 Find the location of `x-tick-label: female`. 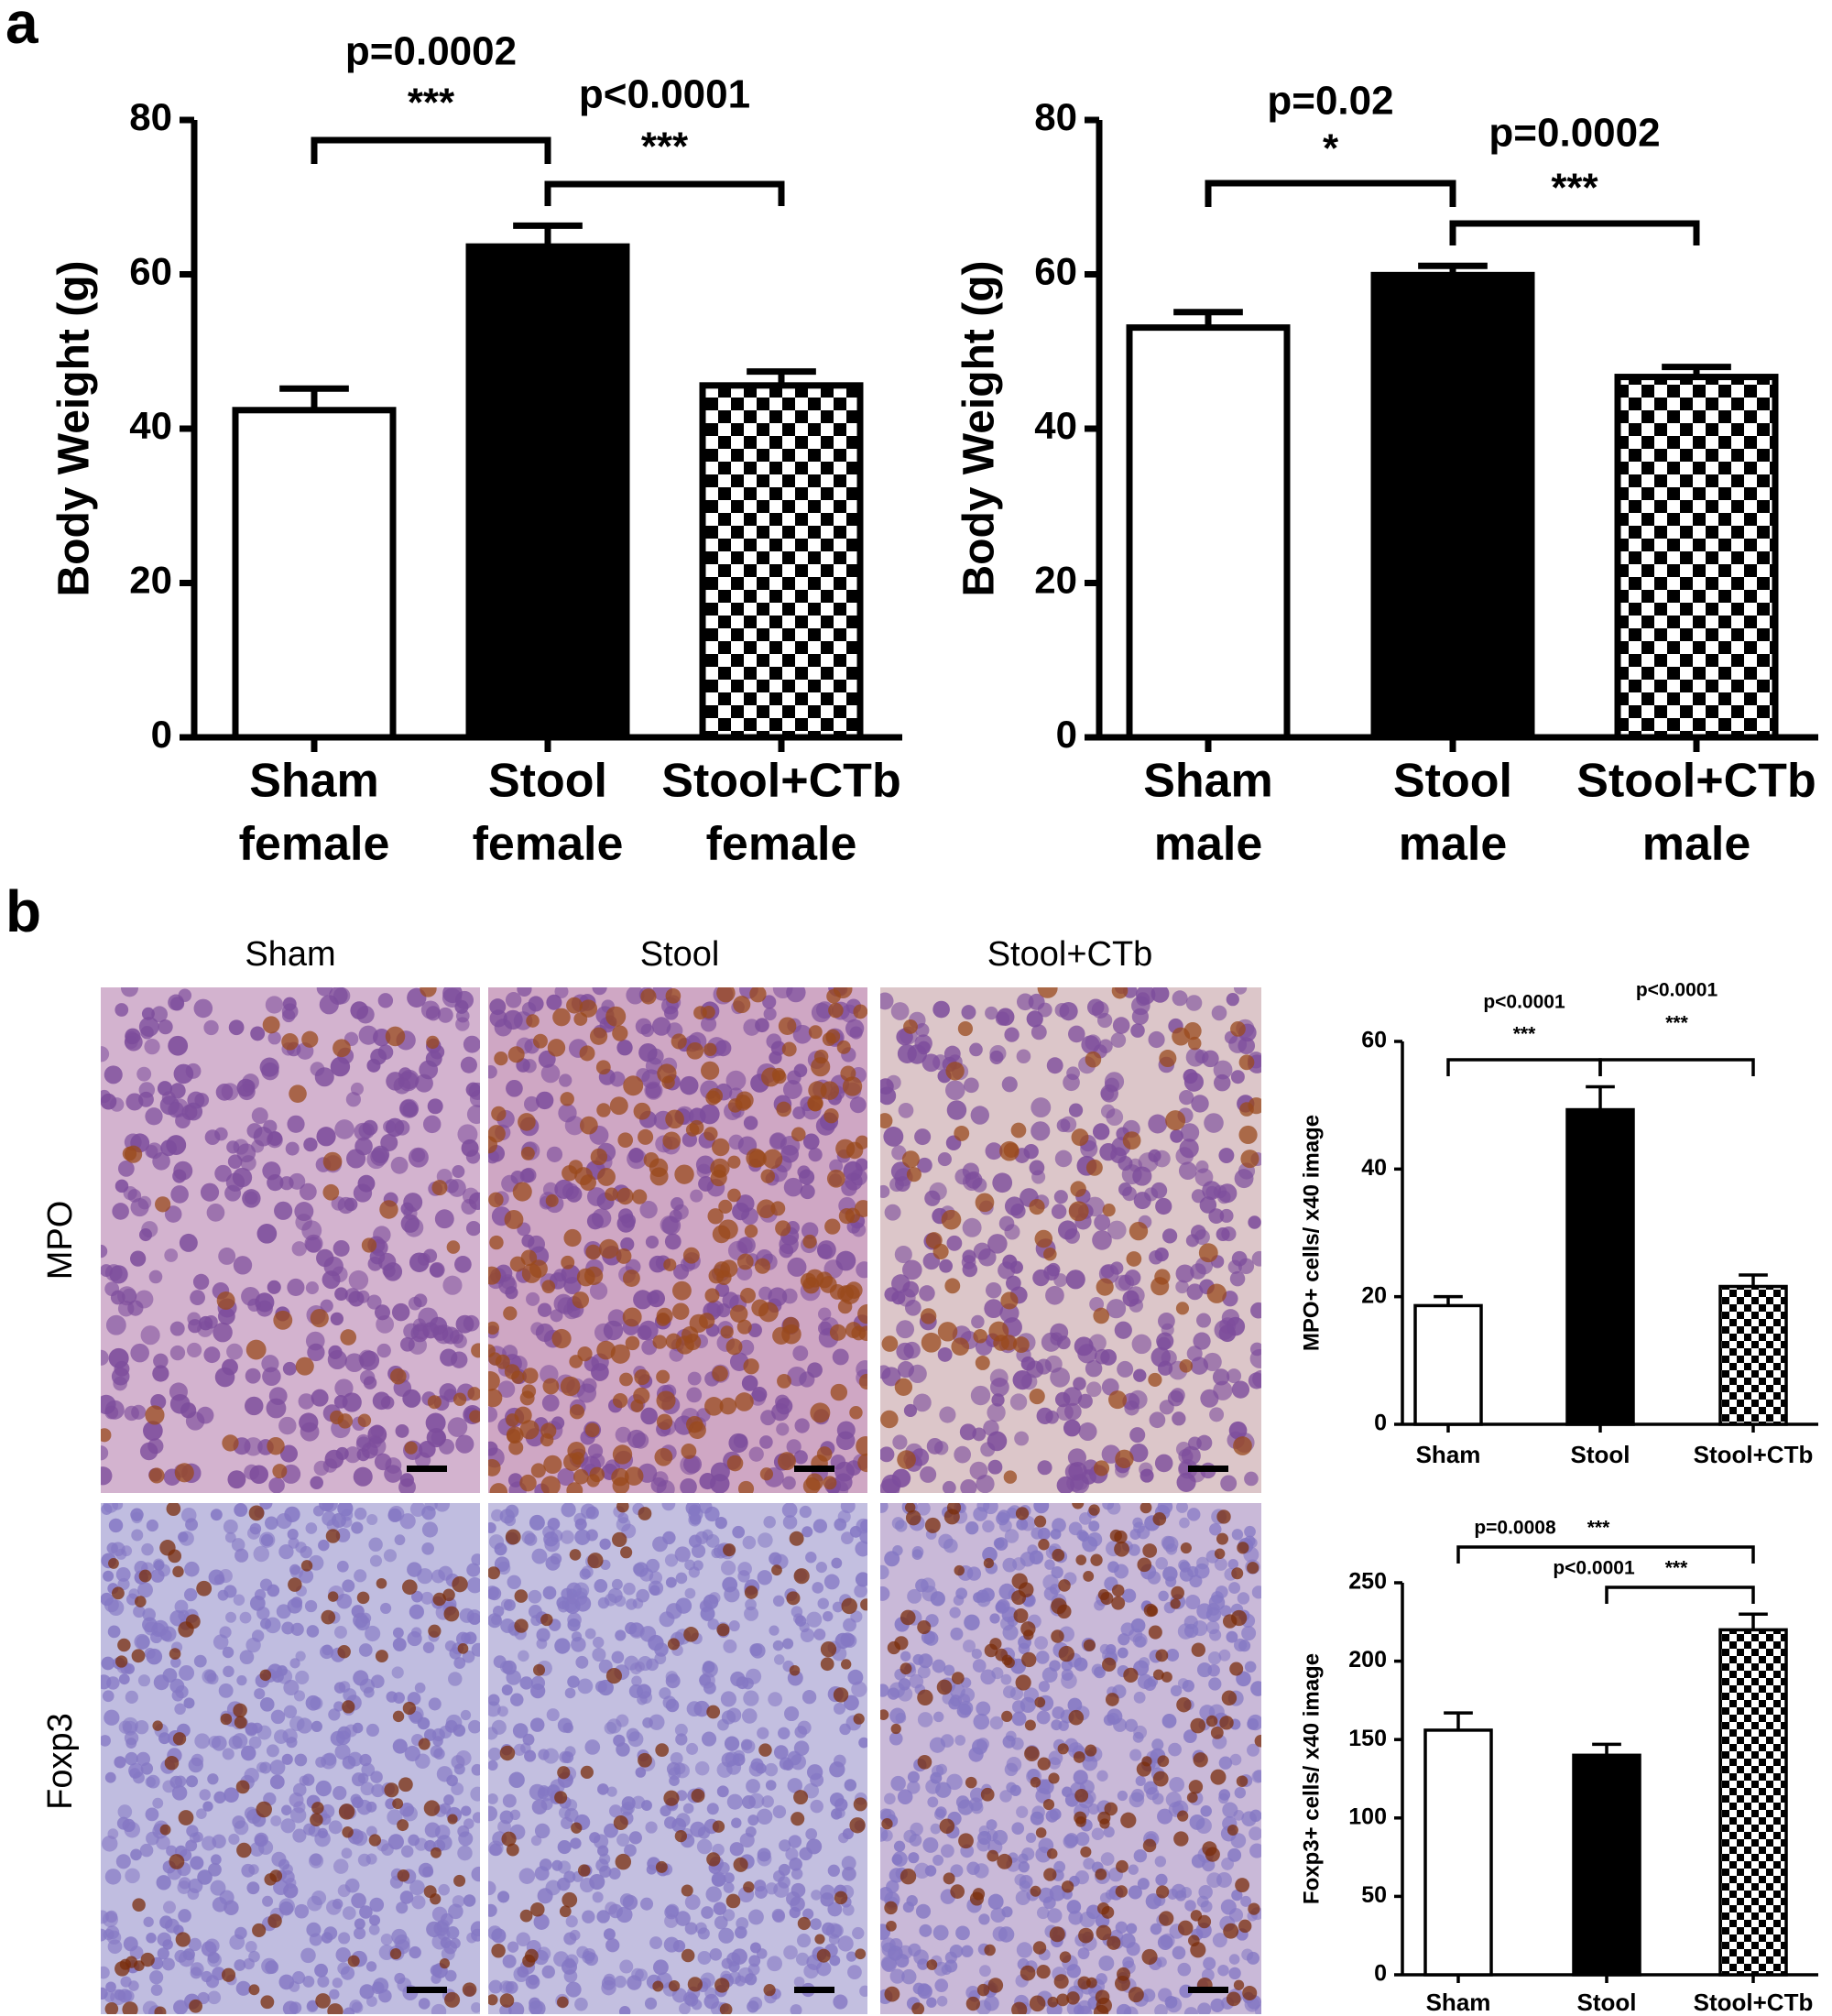

x-tick-label: female is located at coordinates (549, 844).